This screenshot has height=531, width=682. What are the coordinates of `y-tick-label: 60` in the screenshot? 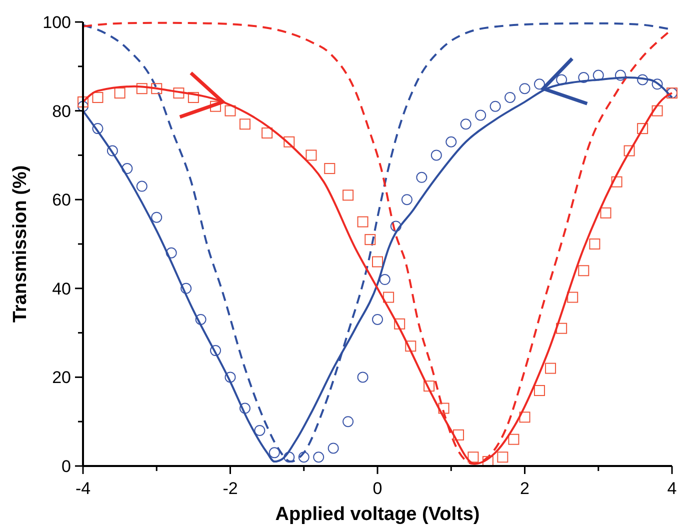 It's located at (61, 200).